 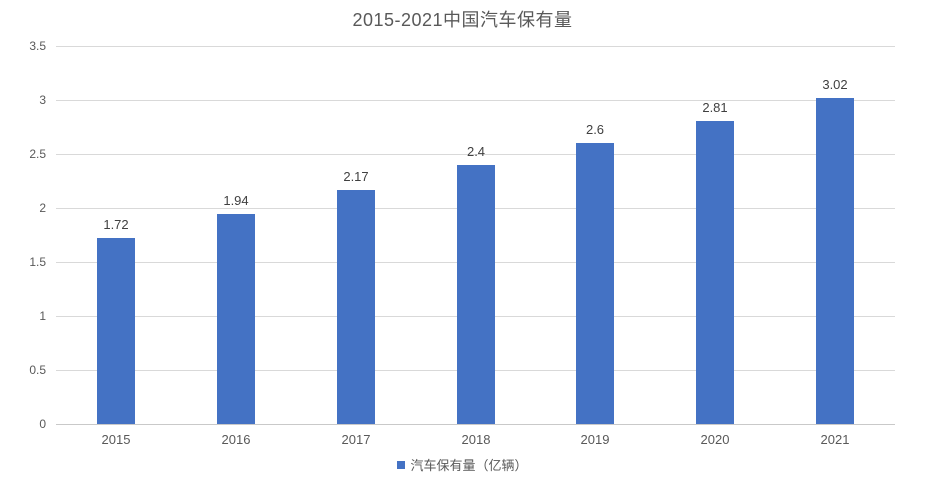 What do you see at coordinates (42, 316) in the screenshot?
I see `y-axis-tick-label: 1` at bounding box center [42, 316].